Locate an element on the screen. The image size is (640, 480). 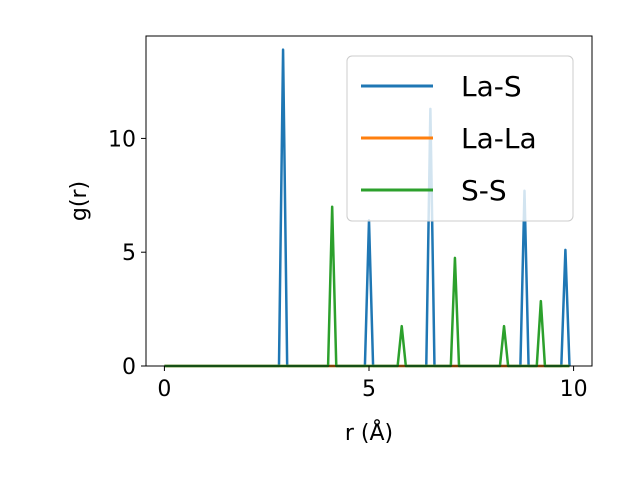
y-tick-label: 0 is located at coordinates (129, 367).